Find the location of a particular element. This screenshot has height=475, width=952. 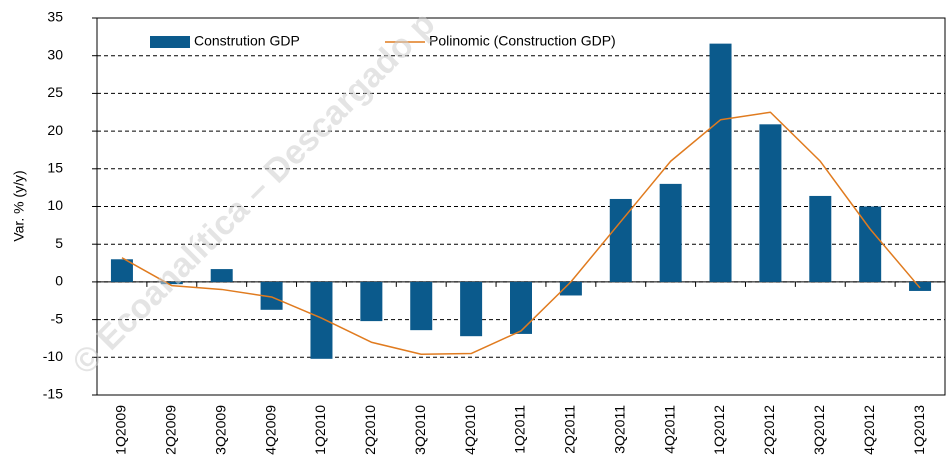

x-tick-label: 2Q2012 is located at coordinates (769, 430).